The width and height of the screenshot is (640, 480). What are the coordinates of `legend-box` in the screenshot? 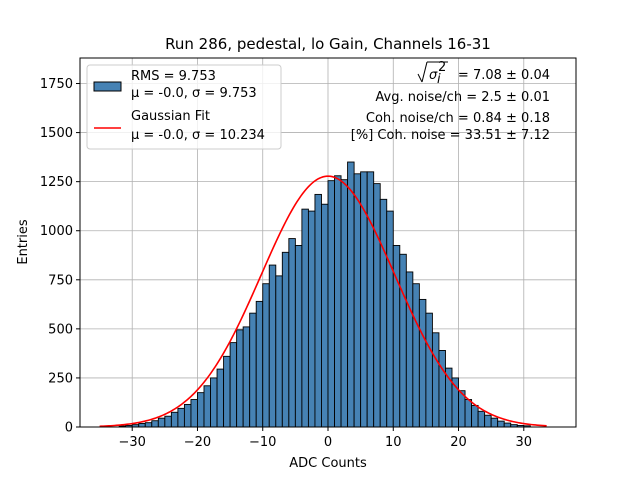 It's located at (184, 107).